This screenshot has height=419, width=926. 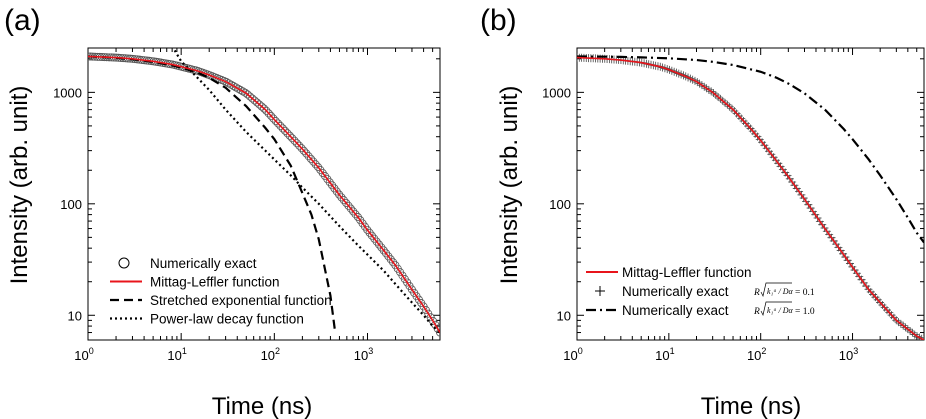 What do you see at coordinates (556, 92) in the screenshot?
I see `panel-b-y-tick-label: 1000` at bounding box center [556, 92].